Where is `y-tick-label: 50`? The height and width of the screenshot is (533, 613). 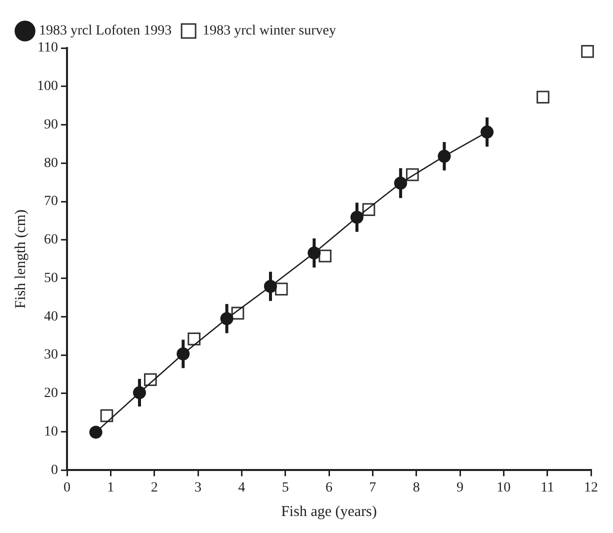 y-tick-label: 50 is located at coordinates (51, 278).